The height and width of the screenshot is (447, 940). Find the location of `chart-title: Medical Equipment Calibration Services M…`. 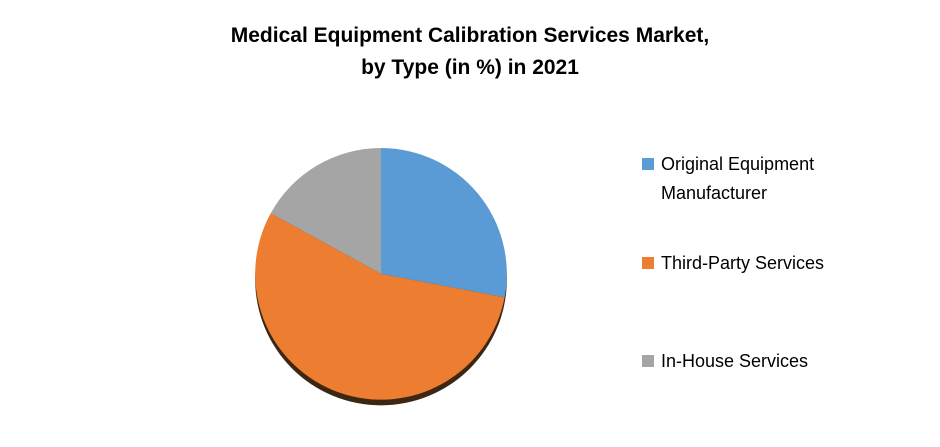

chart-title: Medical Equipment Calibration Services M… is located at coordinates (470, 52).